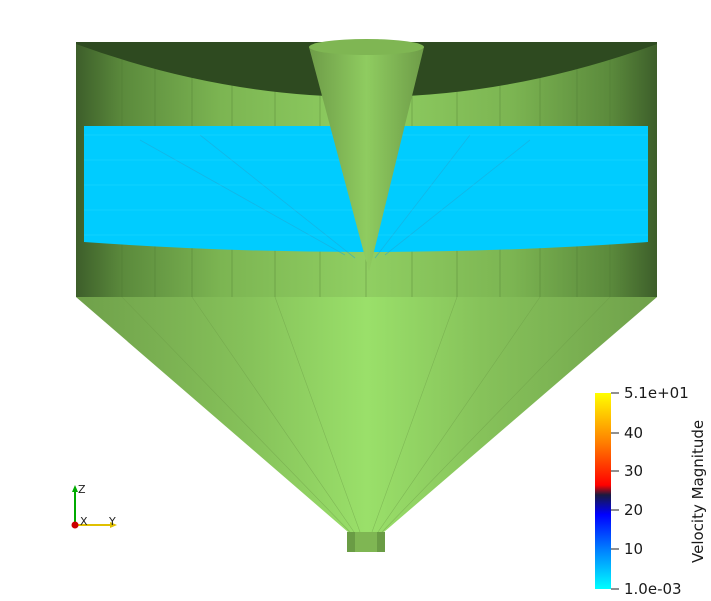 Image resolution: width=711 pixels, height=601 pixels. What do you see at coordinates (366, 155) in the screenshot?
I see `inlet-cone` at bounding box center [366, 155].